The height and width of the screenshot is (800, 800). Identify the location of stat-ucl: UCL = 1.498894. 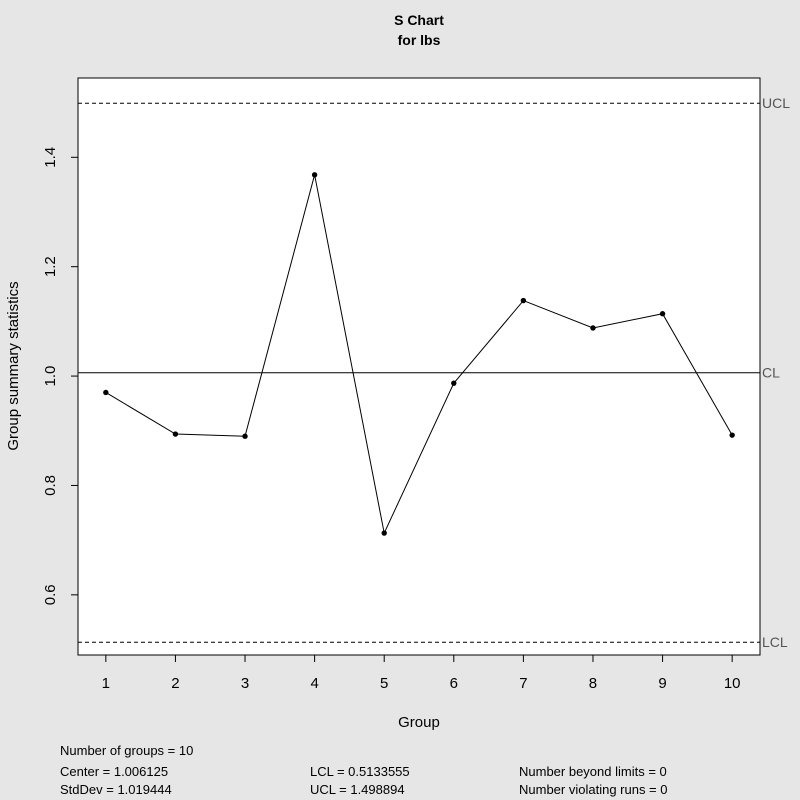
(357, 789).